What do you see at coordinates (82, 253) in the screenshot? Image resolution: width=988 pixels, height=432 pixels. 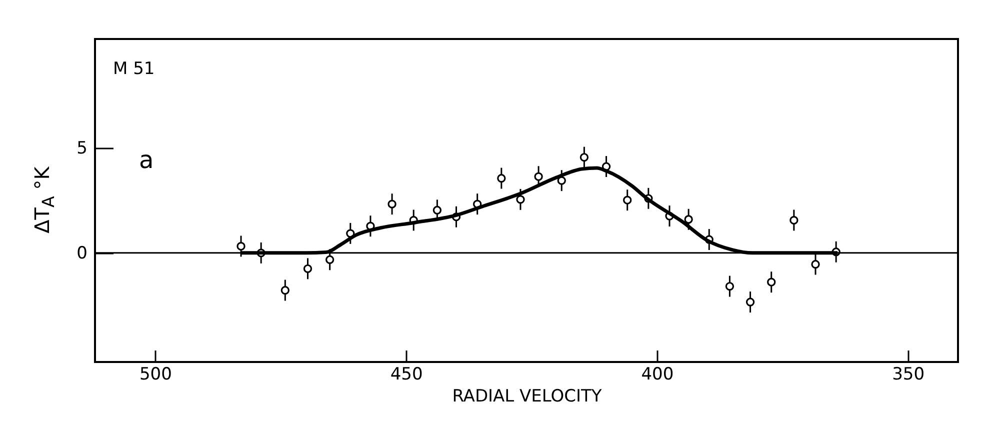 I see `y-tick-label: 0` at bounding box center [82, 253].